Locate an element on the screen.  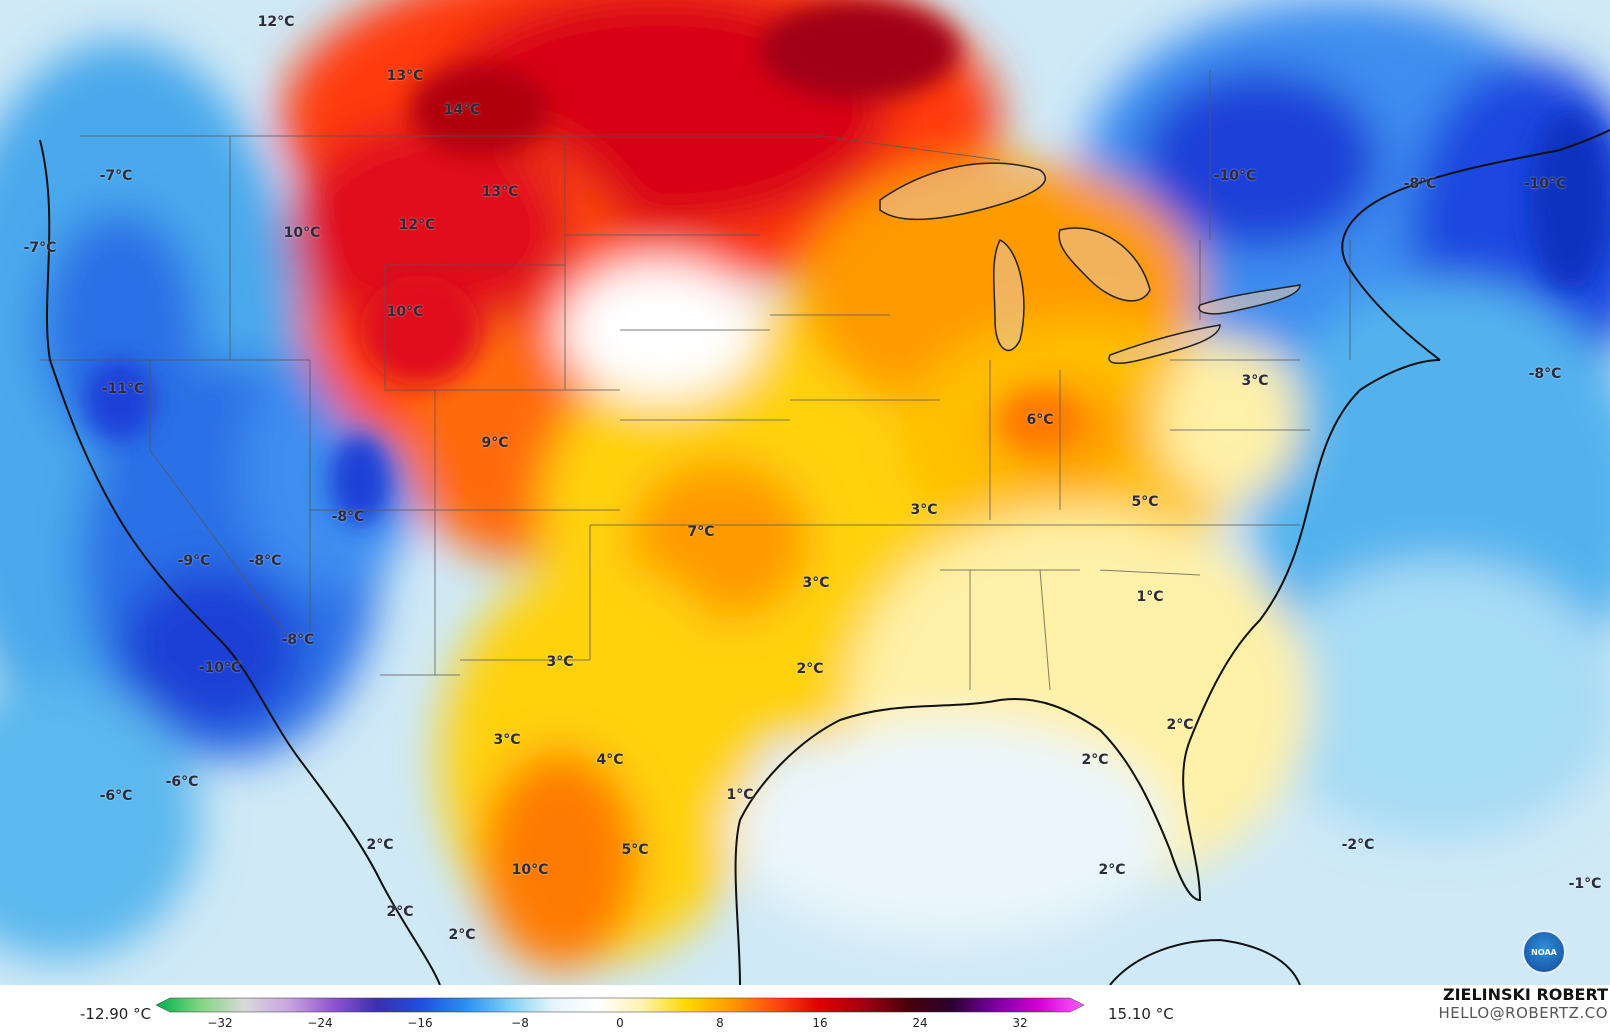
scale-tick-label: −16 is located at coordinates (420, 1023).